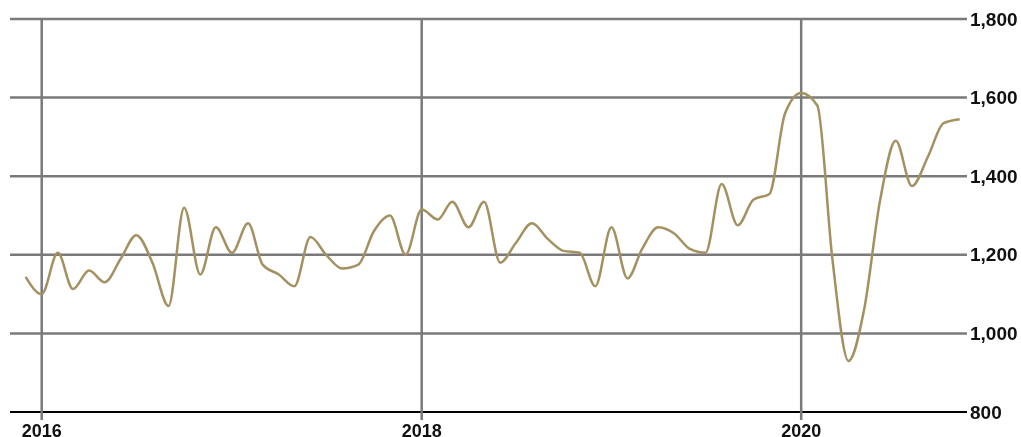  What do you see at coordinates (994, 255) in the screenshot?
I see `y-tick-label: 1,200` at bounding box center [994, 255].